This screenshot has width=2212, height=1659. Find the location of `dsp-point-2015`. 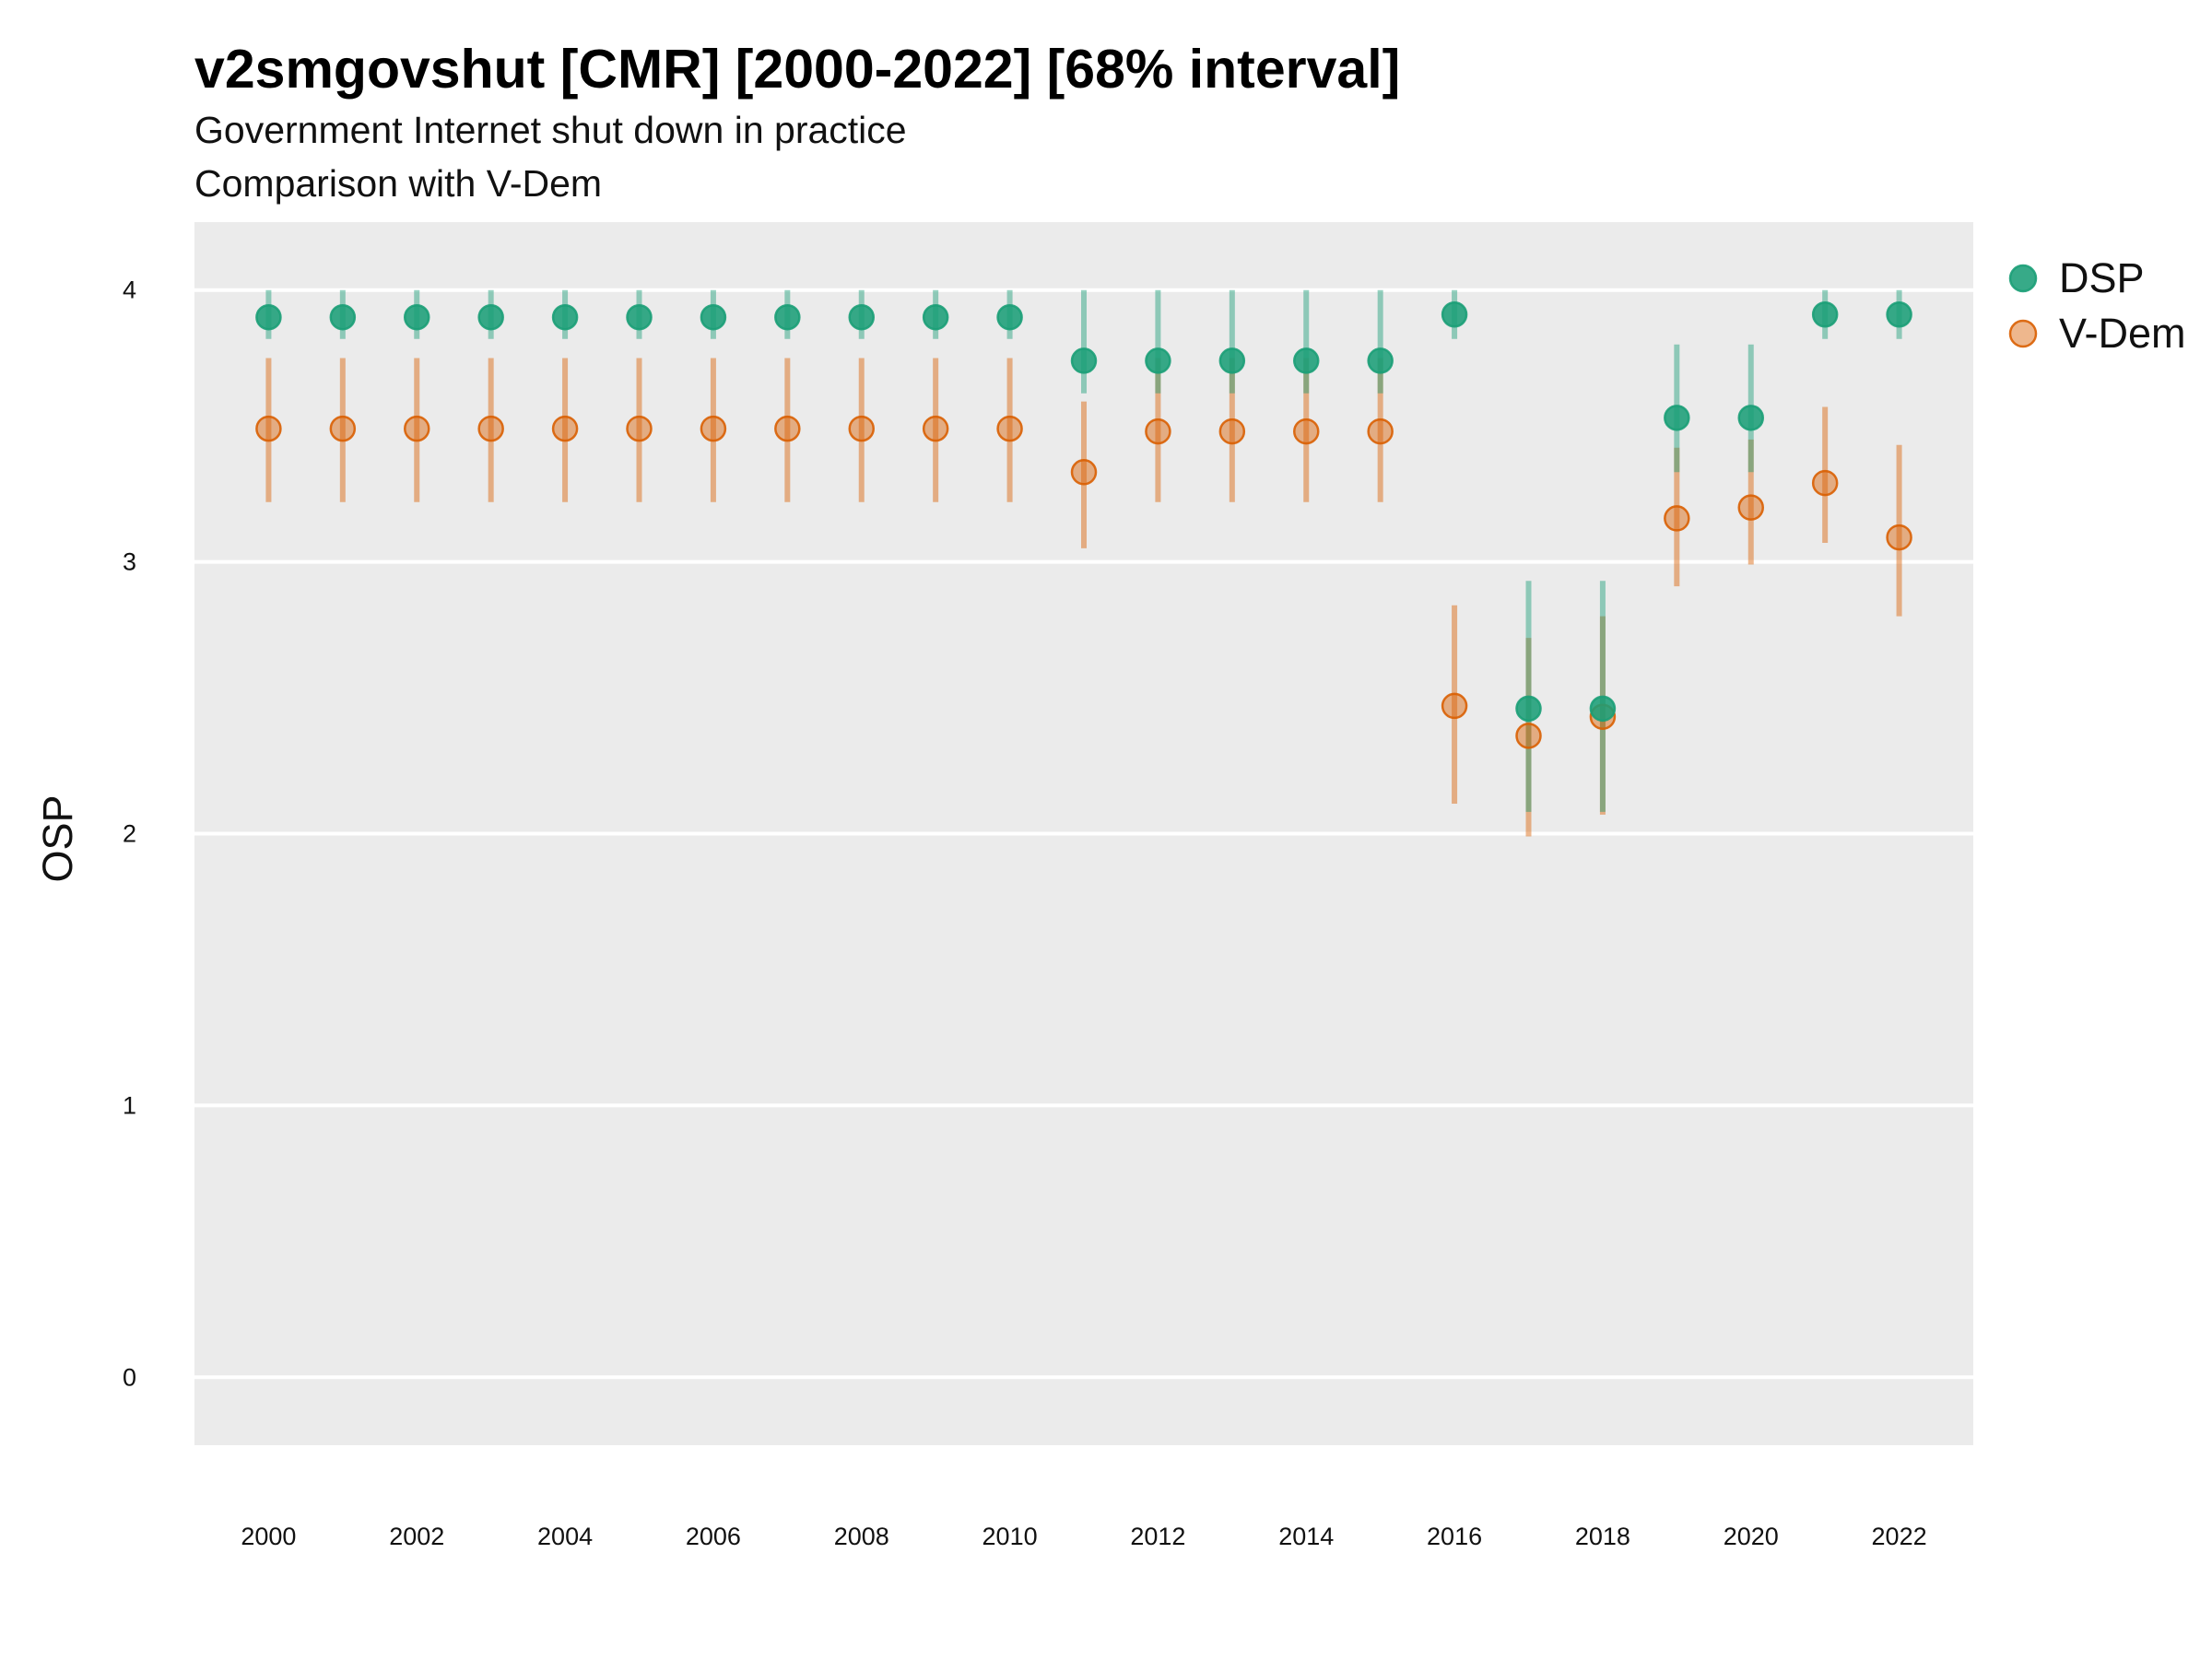

dsp-point-2015 is located at coordinates (1380, 360).